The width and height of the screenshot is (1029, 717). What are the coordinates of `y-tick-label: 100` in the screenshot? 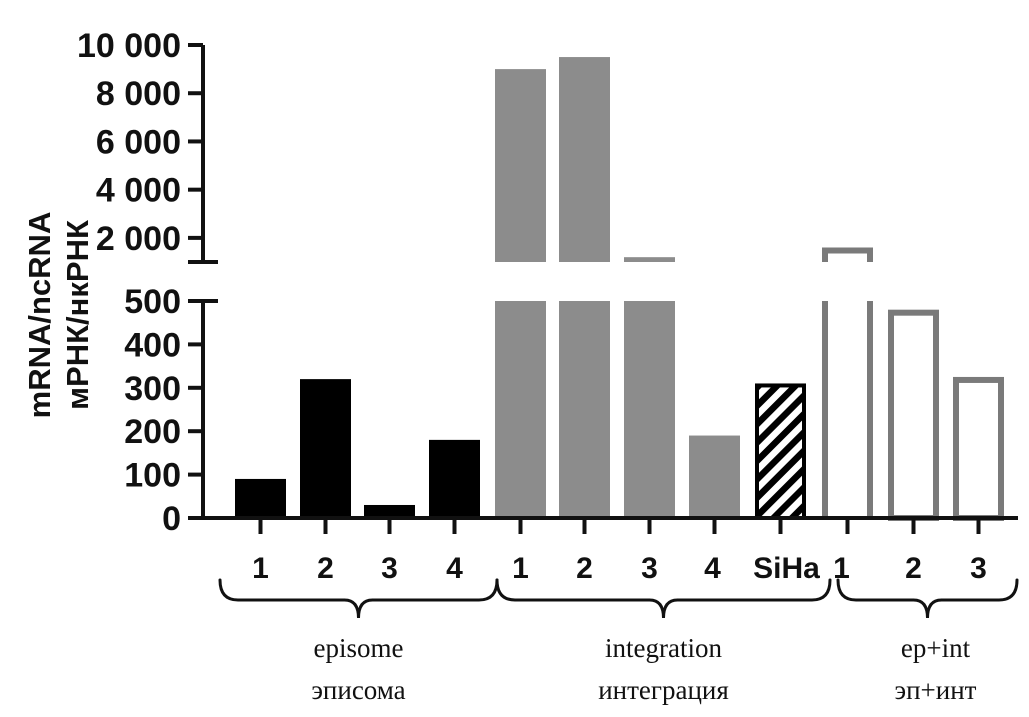 It's located at (152, 476).